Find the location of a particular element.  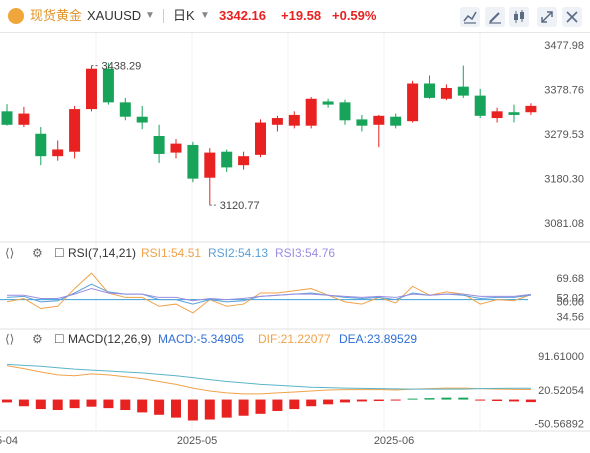

indicator-box-icon: ☐ is located at coordinates (59, 253).